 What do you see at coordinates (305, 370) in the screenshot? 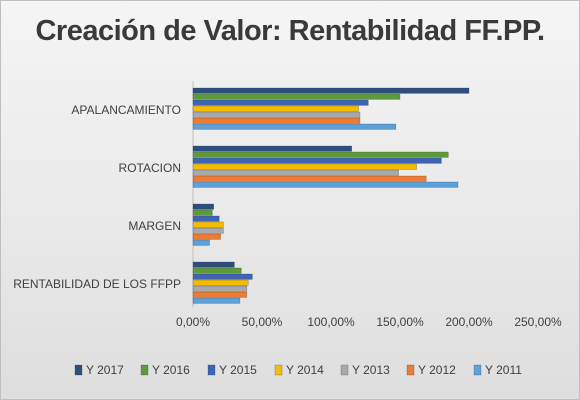
I see `legend-label: Y 2014` at bounding box center [305, 370].